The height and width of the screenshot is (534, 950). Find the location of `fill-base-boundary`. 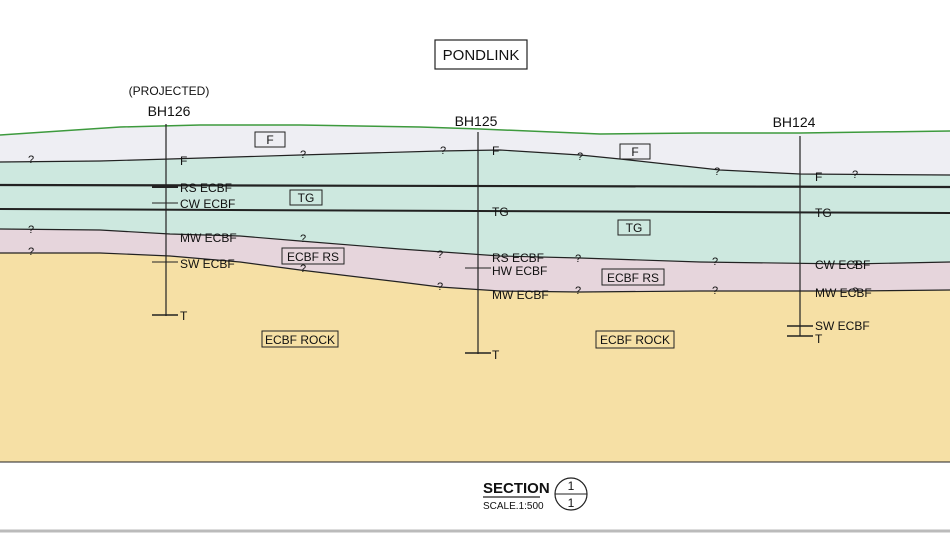

fill-base-boundary is located at coordinates (475, 162).